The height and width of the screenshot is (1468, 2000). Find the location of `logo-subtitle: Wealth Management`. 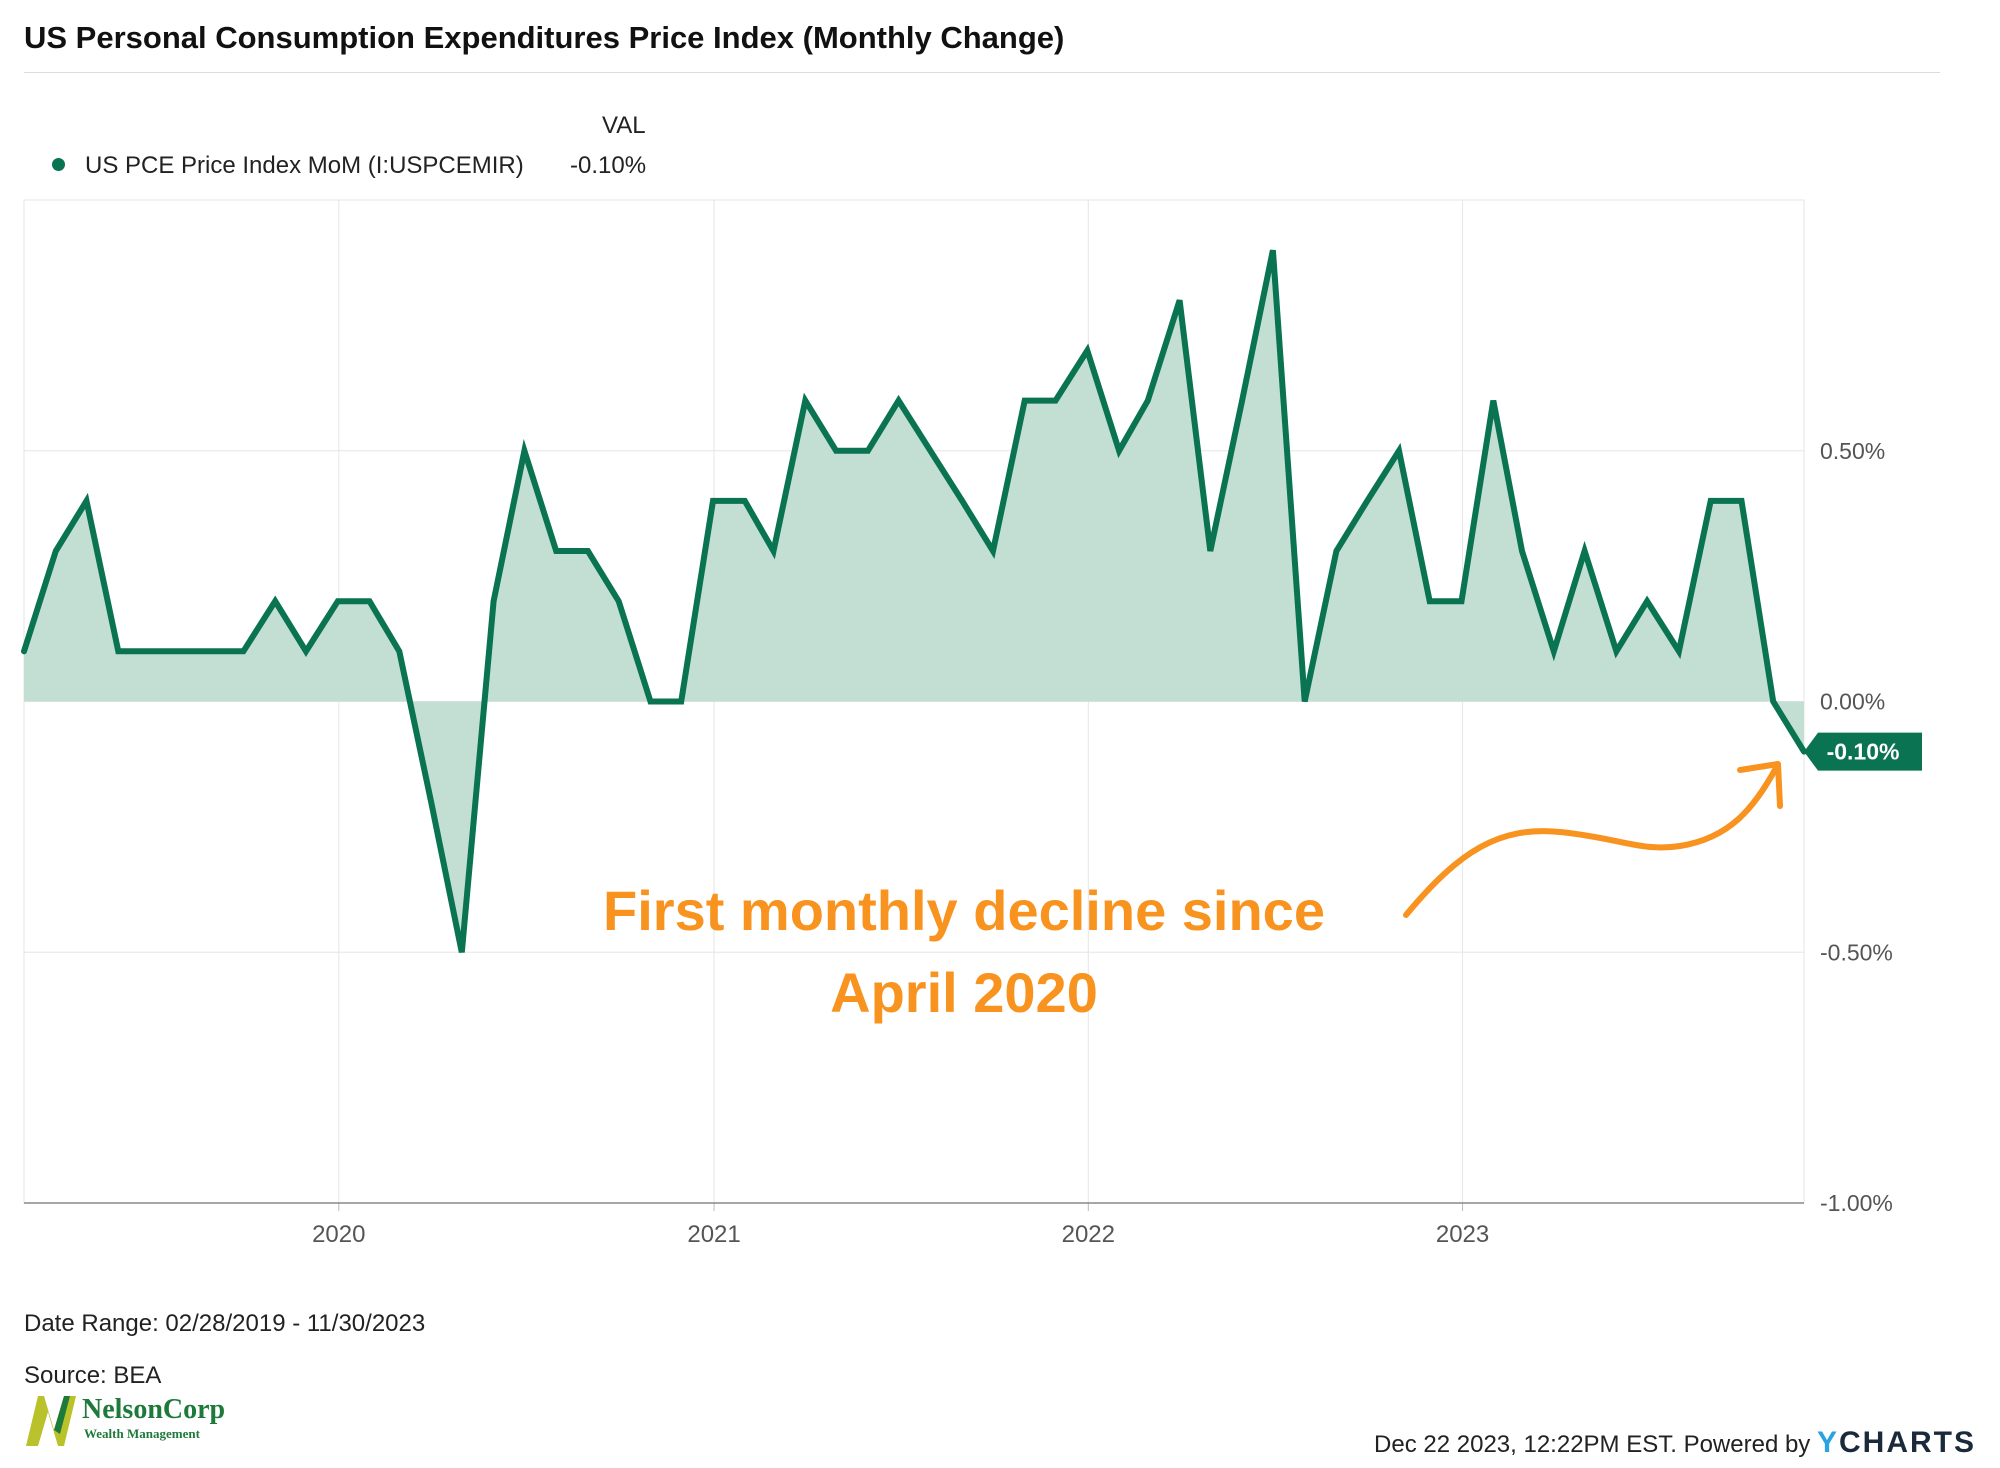

logo-subtitle: Wealth Management is located at coordinates (142, 1433).